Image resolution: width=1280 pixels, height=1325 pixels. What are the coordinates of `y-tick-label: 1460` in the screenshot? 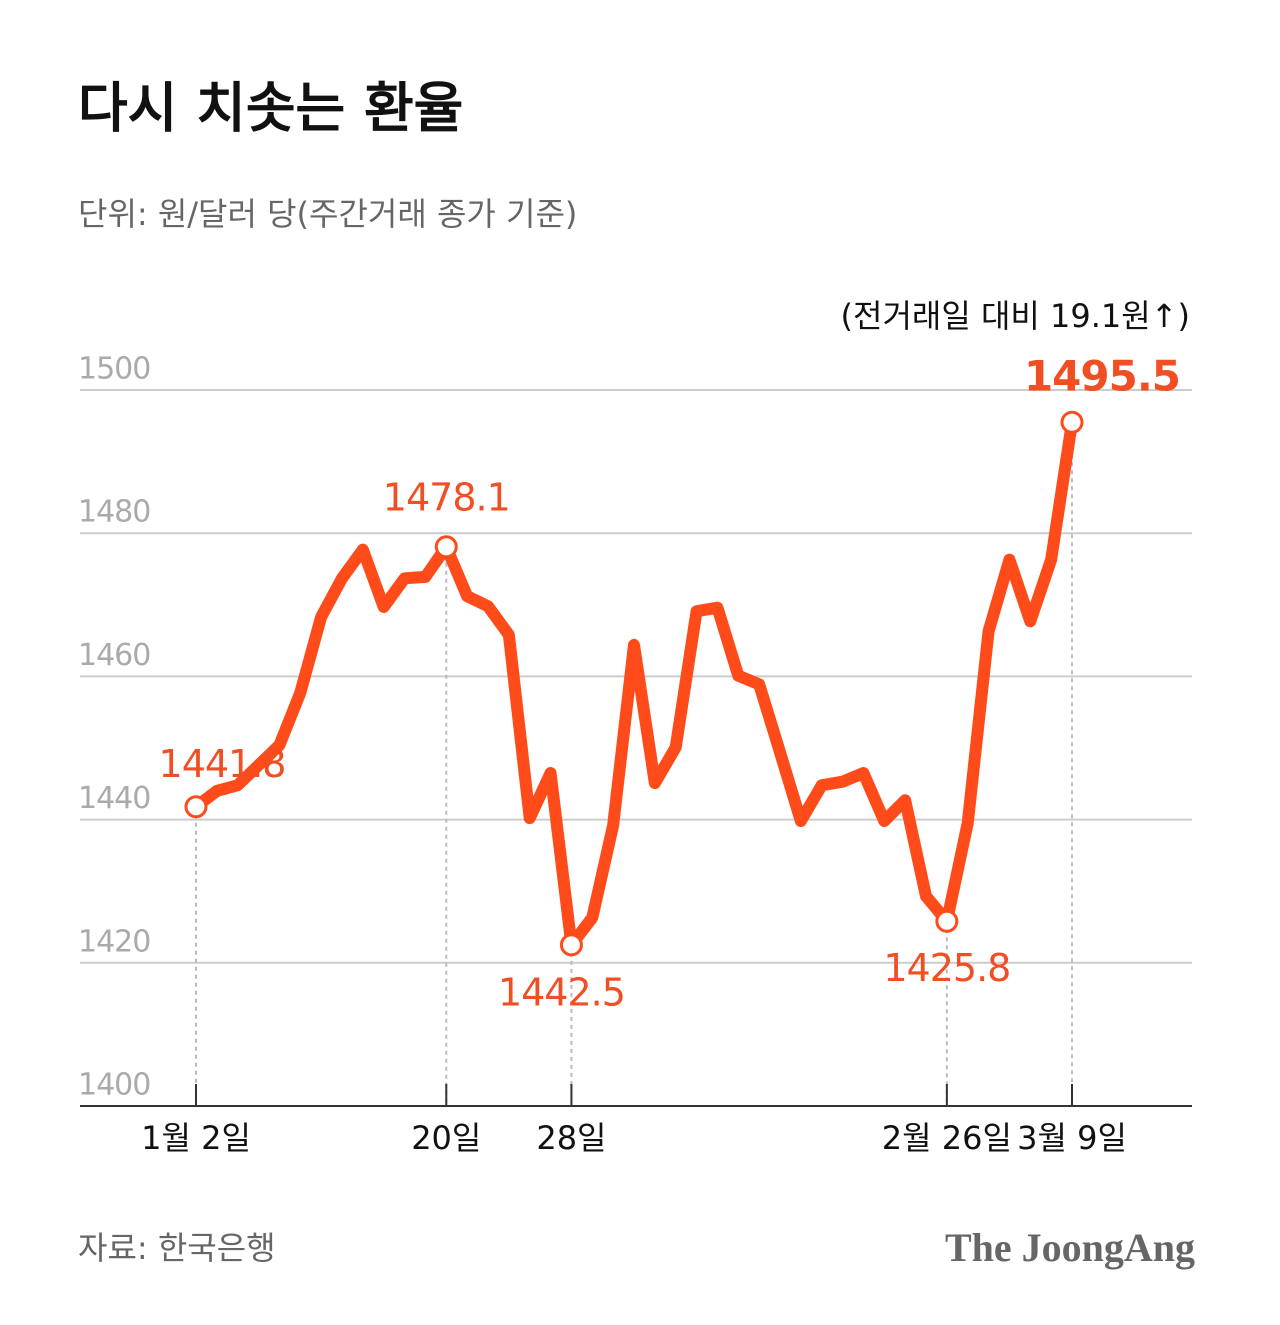 It's located at (114, 655).